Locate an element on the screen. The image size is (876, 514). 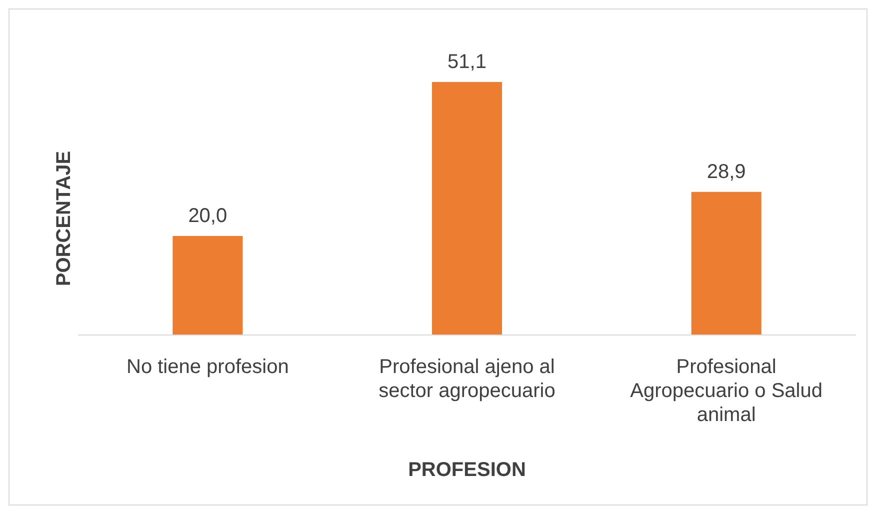
x-tick-label: No tiene profesion is located at coordinates (207, 367).